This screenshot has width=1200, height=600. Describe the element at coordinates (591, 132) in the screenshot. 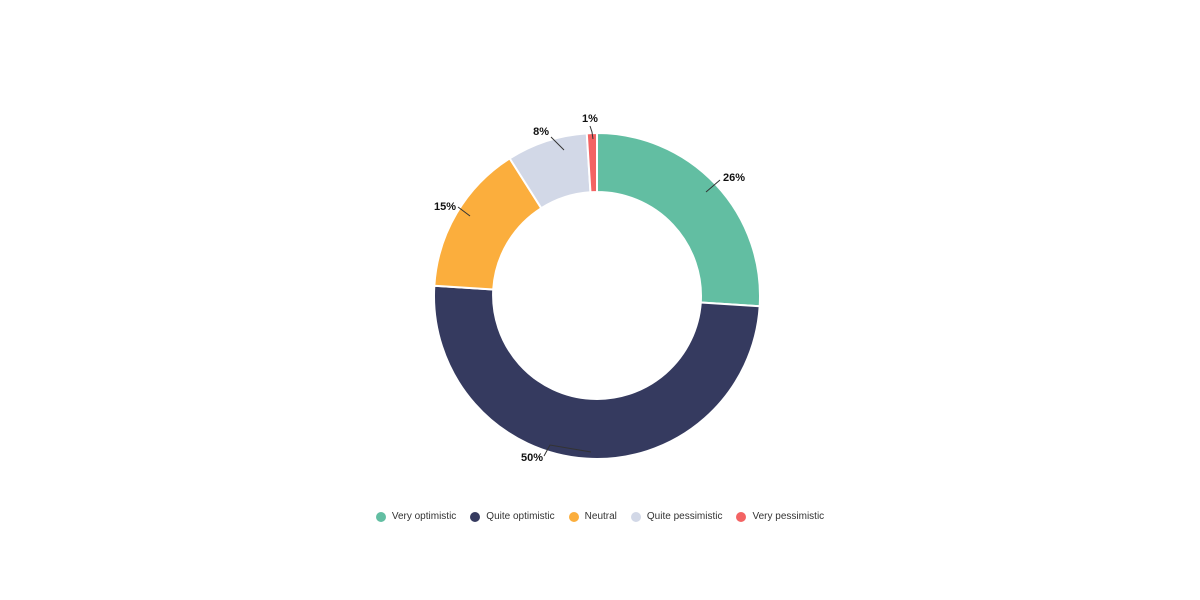

I see `data-label-connector-very-pessimistic` at that location.